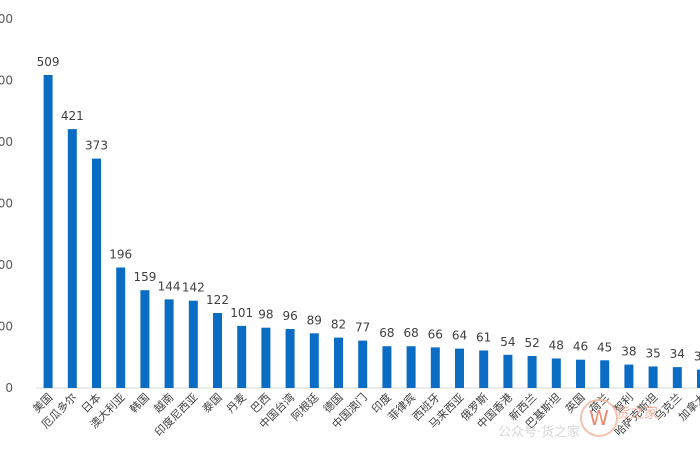  Describe the element at coordinates (241, 313) in the screenshot. I see `data-label: 101` at that location.